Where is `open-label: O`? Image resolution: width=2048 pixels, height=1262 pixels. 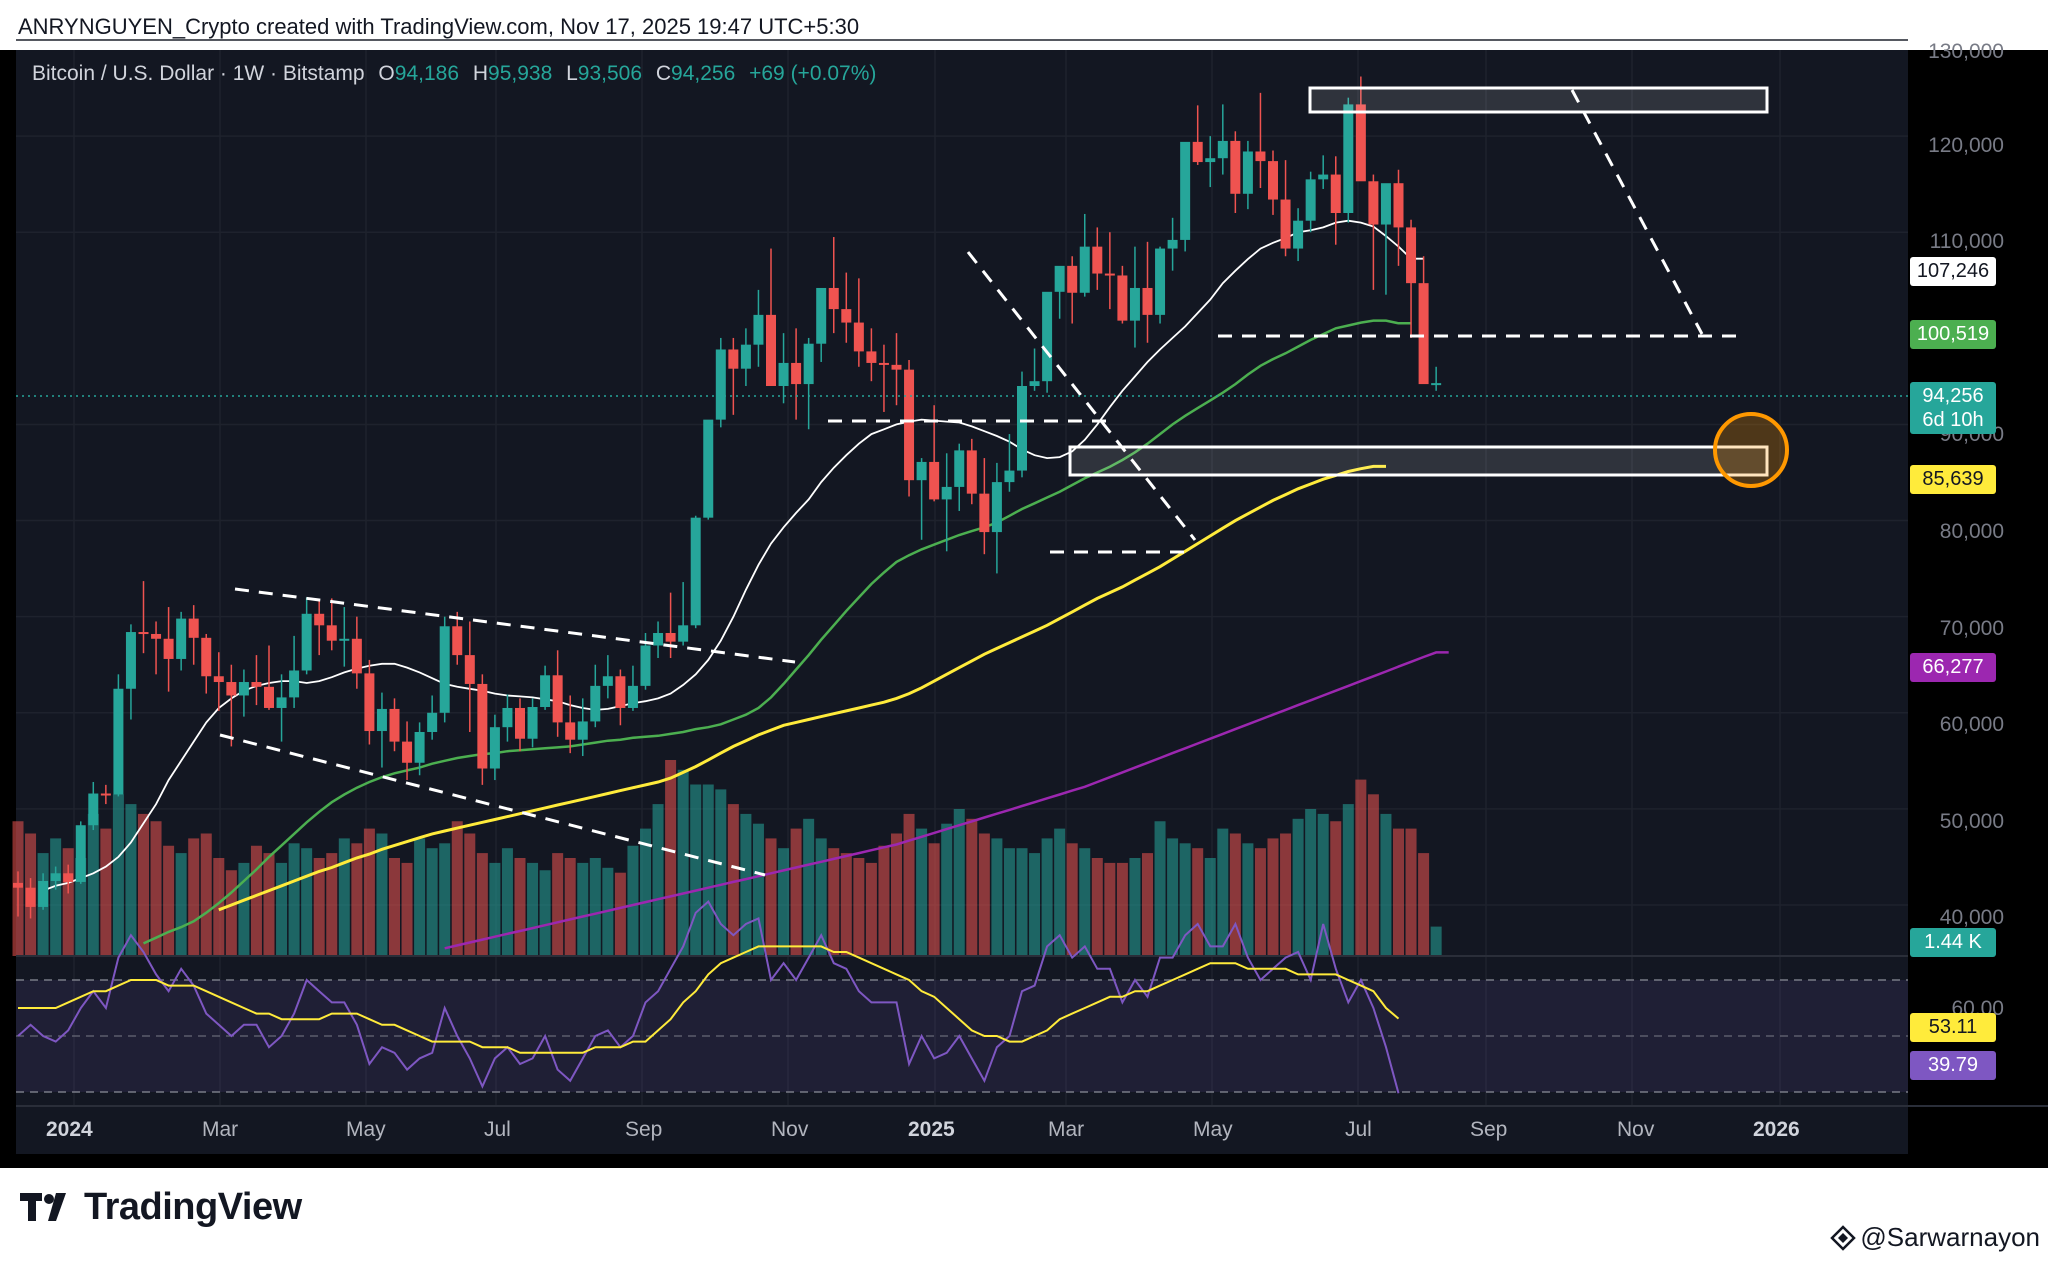
open-label: O is located at coordinates (386, 73).